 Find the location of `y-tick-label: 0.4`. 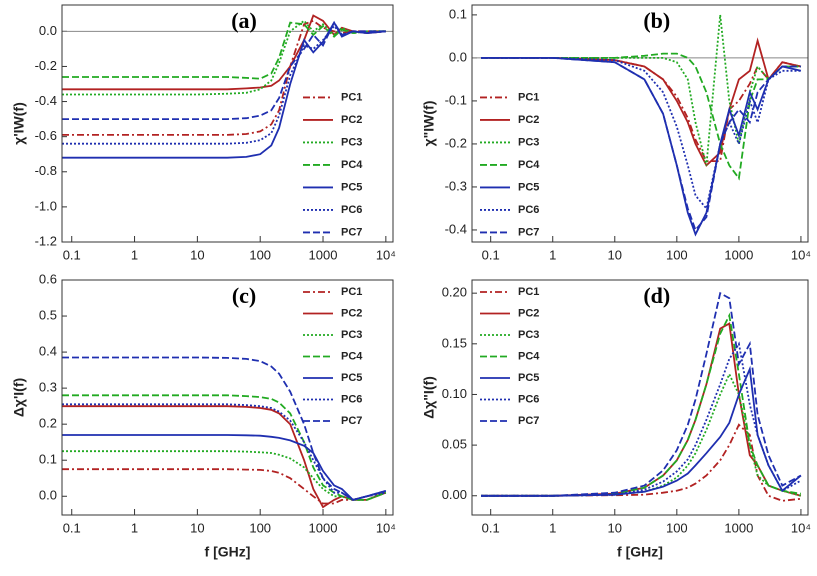

y-tick-label: 0.4 is located at coordinates (48, 351).